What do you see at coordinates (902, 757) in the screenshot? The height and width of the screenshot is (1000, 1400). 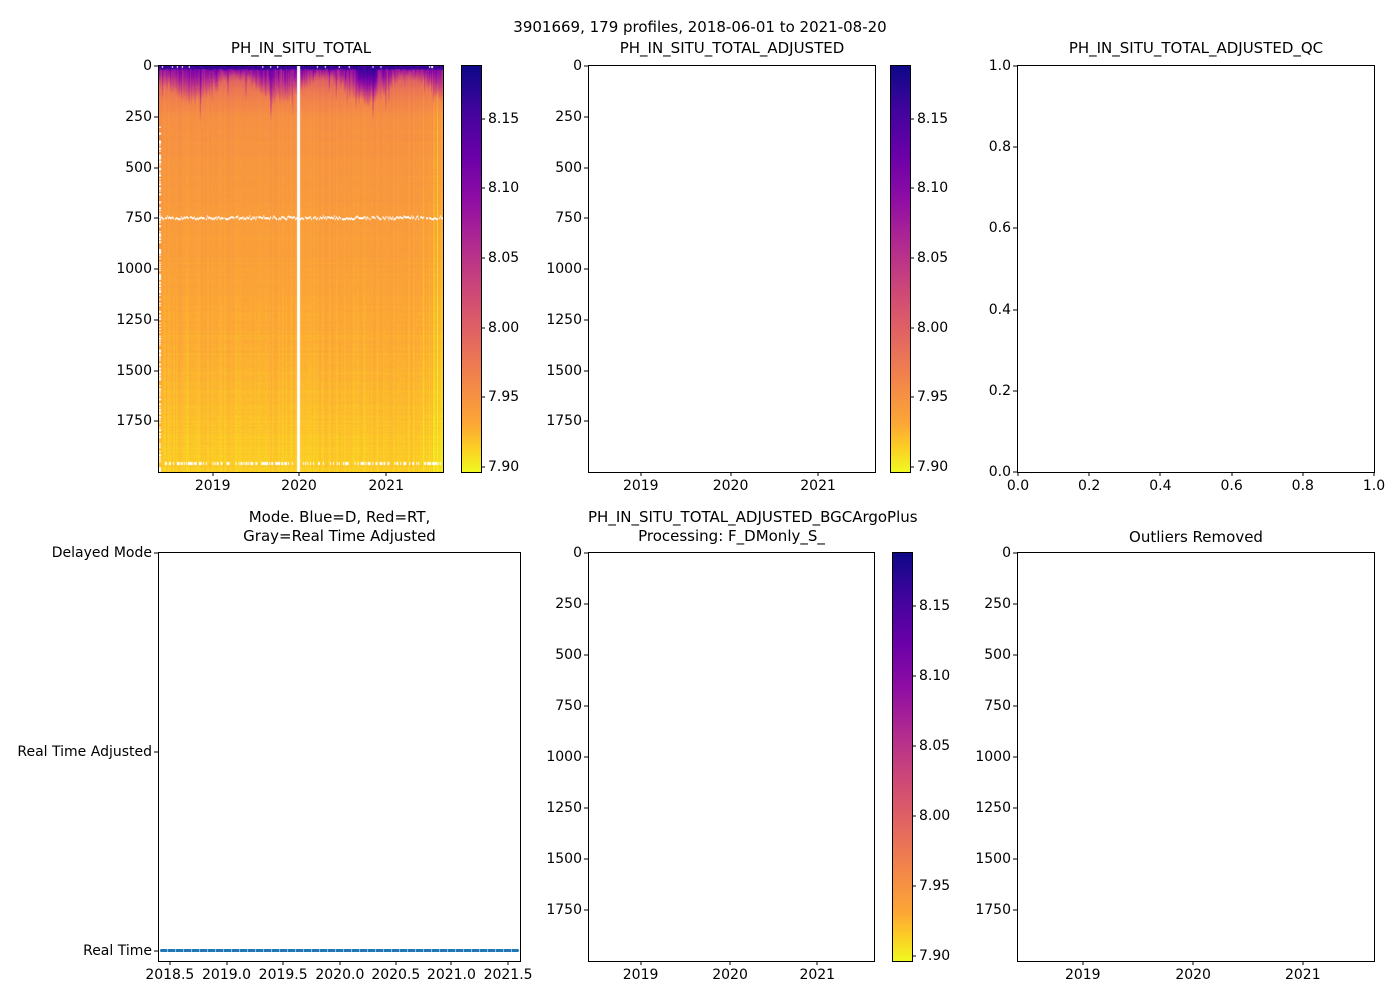 I see `colorbar-gradient` at bounding box center [902, 757].